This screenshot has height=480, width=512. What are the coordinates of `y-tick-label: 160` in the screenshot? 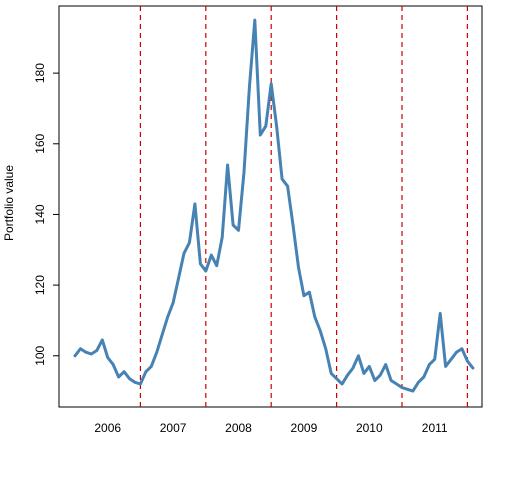 It's located at (40, 143).